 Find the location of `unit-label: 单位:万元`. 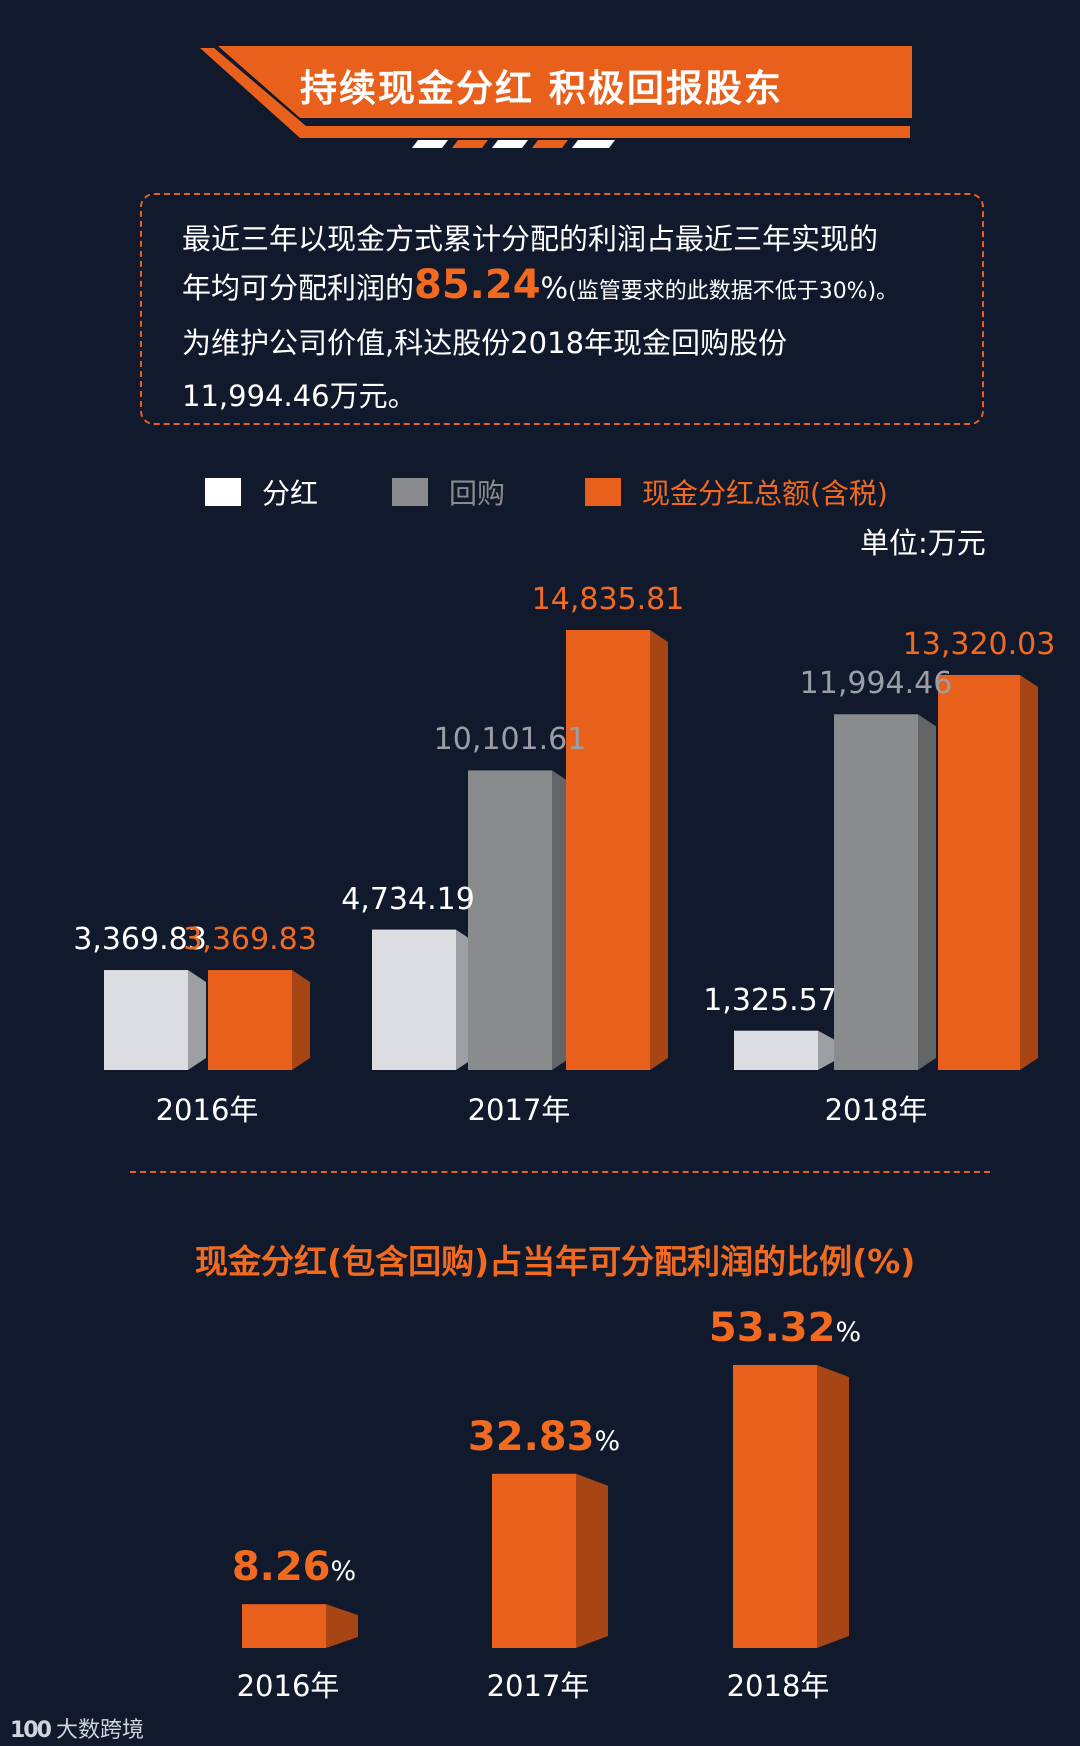

unit-label: 单位:万元 is located at coordinates (923, 543).